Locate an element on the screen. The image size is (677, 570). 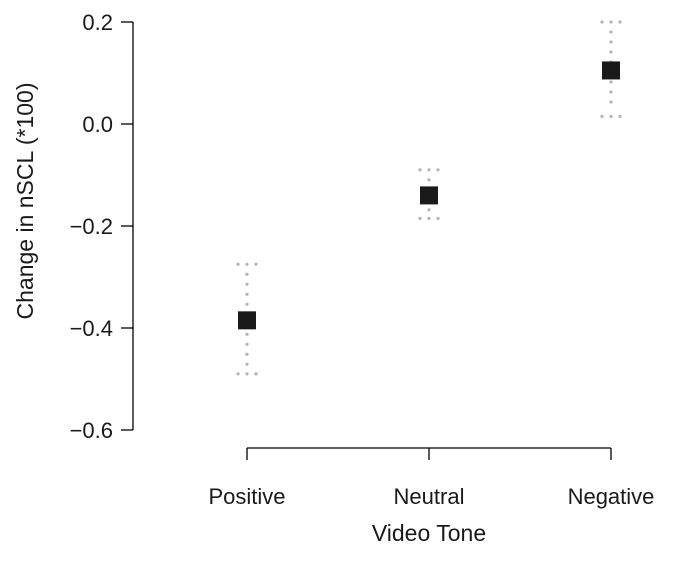
x-tick-label: Negative is located at coordinates (611, 496).